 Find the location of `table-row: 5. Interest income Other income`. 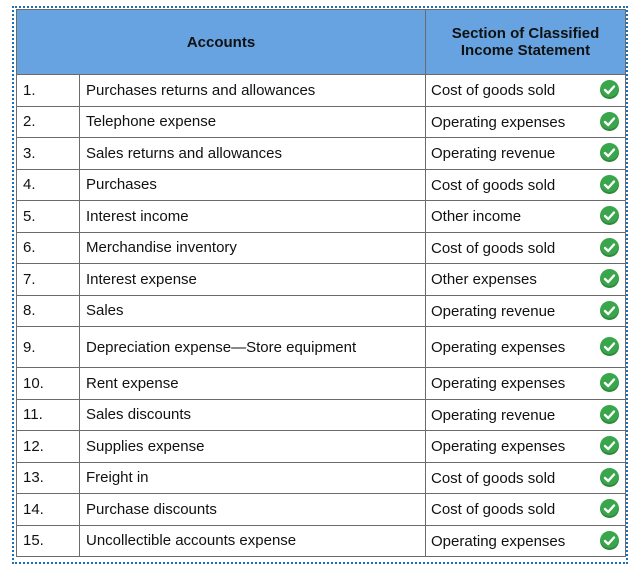

table-row: 5. Interest income Other income is located at coordinates (321, 216).